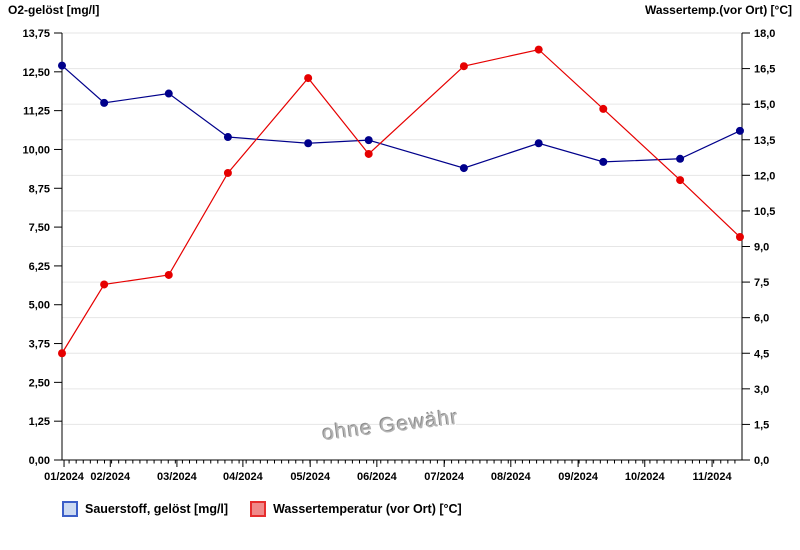  I want to click on legend-label-sauerstoff: Sauerstoff, gelöst [mg/l], so click(157, 509).